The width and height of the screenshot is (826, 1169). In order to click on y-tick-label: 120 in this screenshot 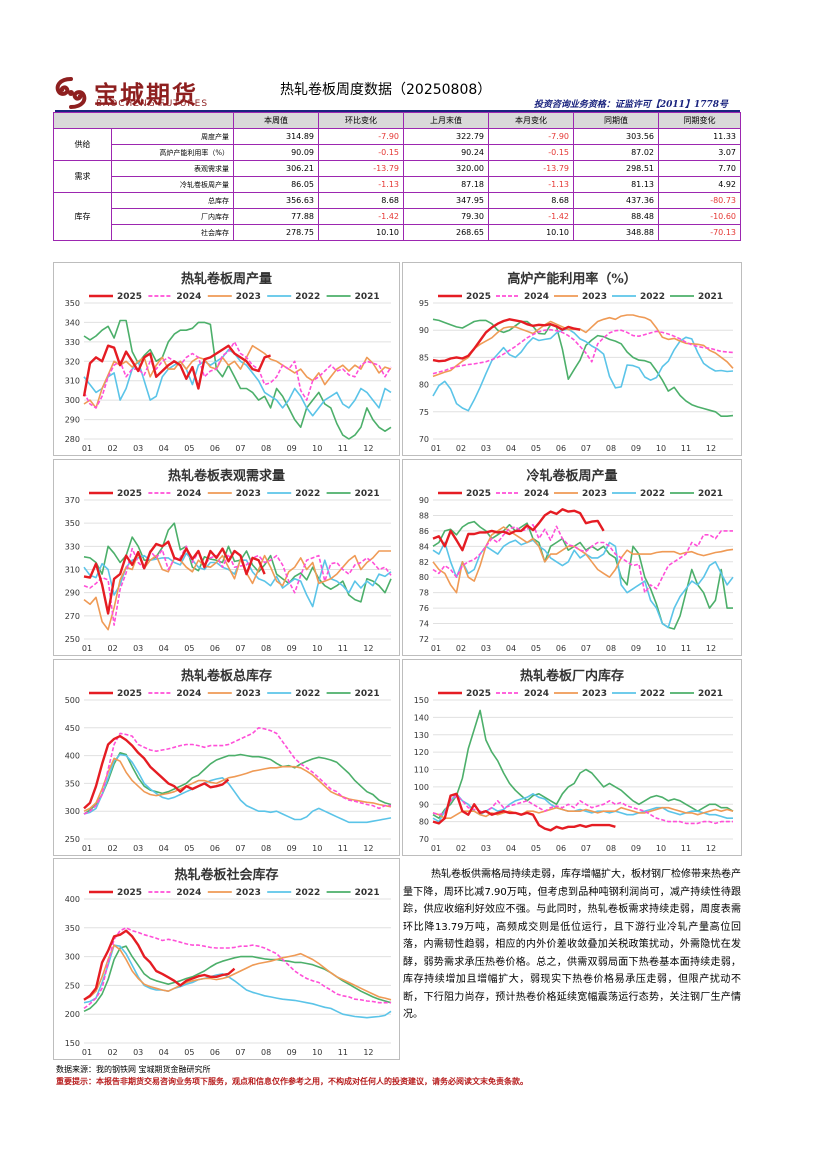, I will do `click(421, 752)`.